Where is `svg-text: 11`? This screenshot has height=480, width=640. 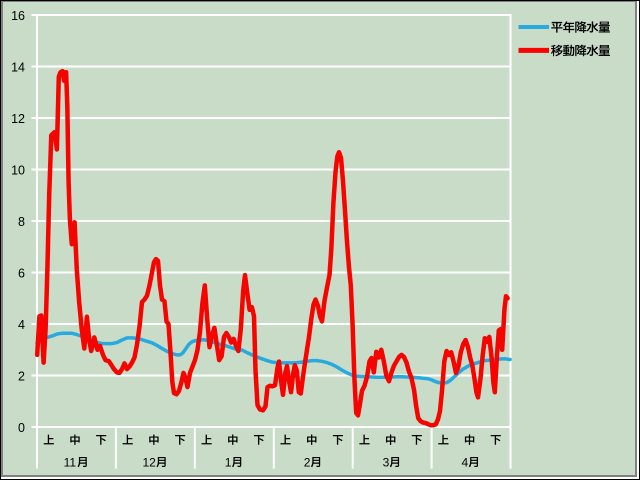
svg-text: 11 is located at coordinates (70, 462).